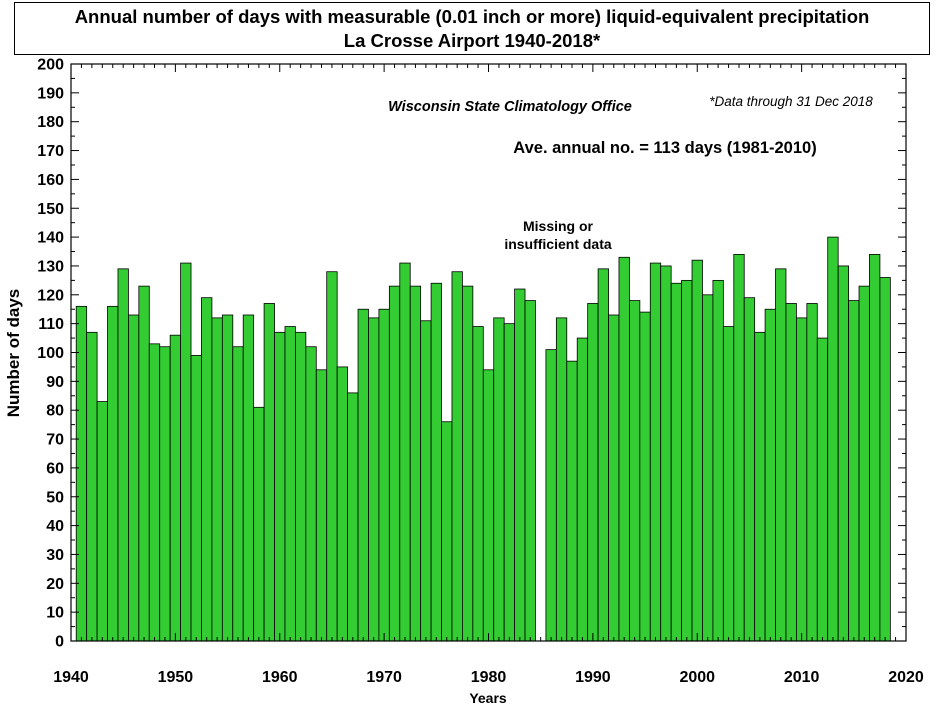  What do you see at coordinates (50, 93) in the screenshot?
I see `y-tick-label: 190` at bounding box center [50, 93].